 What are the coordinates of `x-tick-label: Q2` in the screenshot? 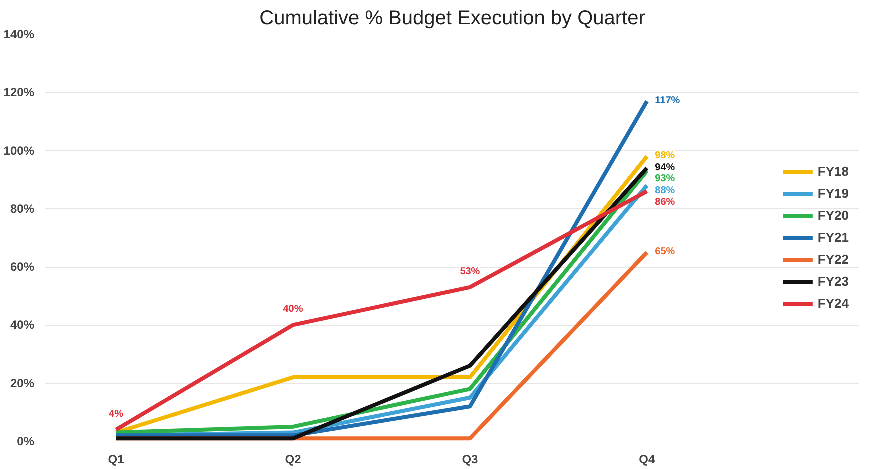 It's located at (293, 459).